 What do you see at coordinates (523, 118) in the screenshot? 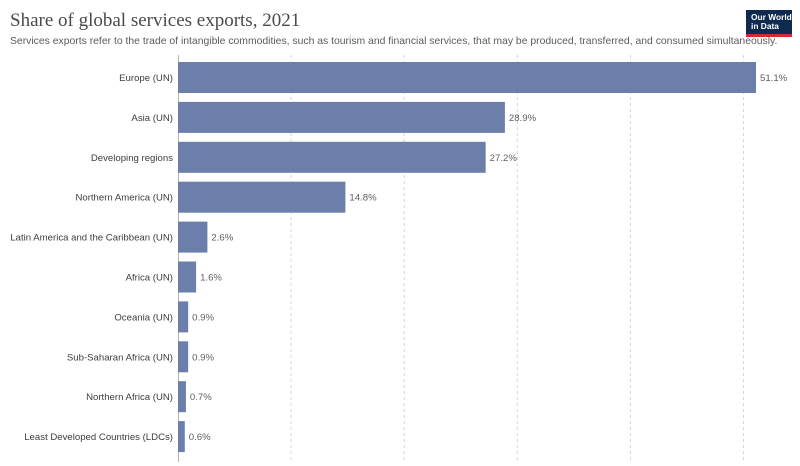
I see `value-label: 28.9%` at bounding box center [523, 118].